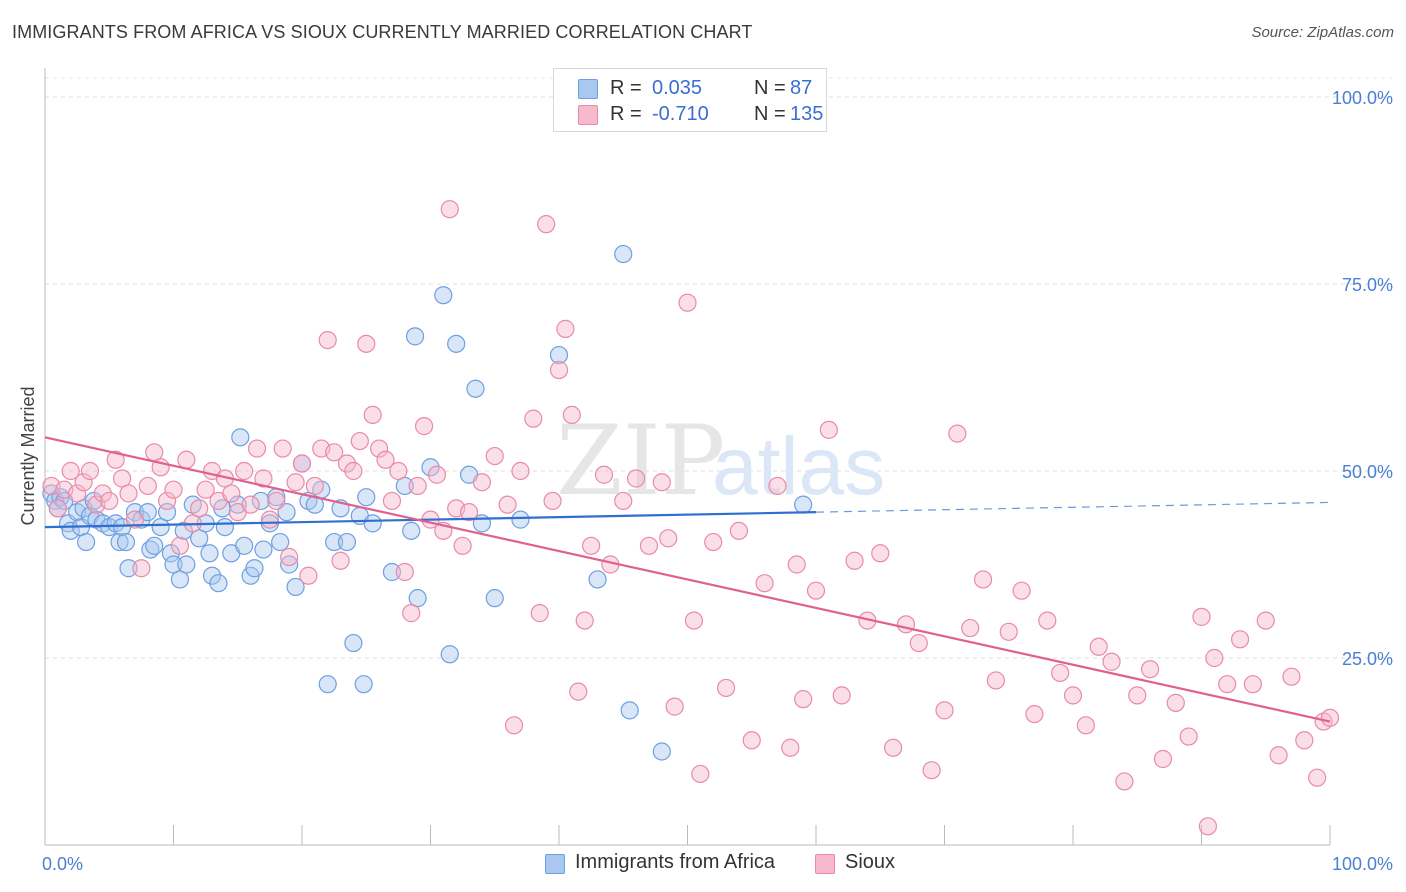  I want to click on legend-n-value: 135, so click(807, 114).